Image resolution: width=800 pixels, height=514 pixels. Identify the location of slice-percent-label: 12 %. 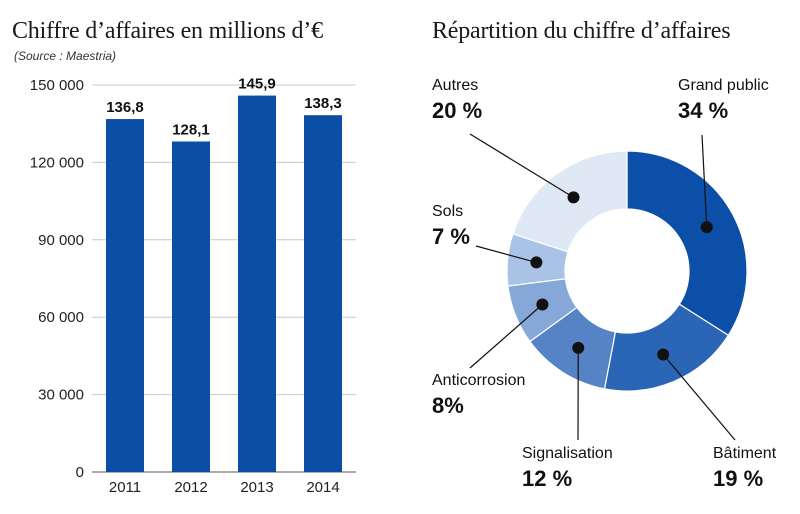
(547, 478).